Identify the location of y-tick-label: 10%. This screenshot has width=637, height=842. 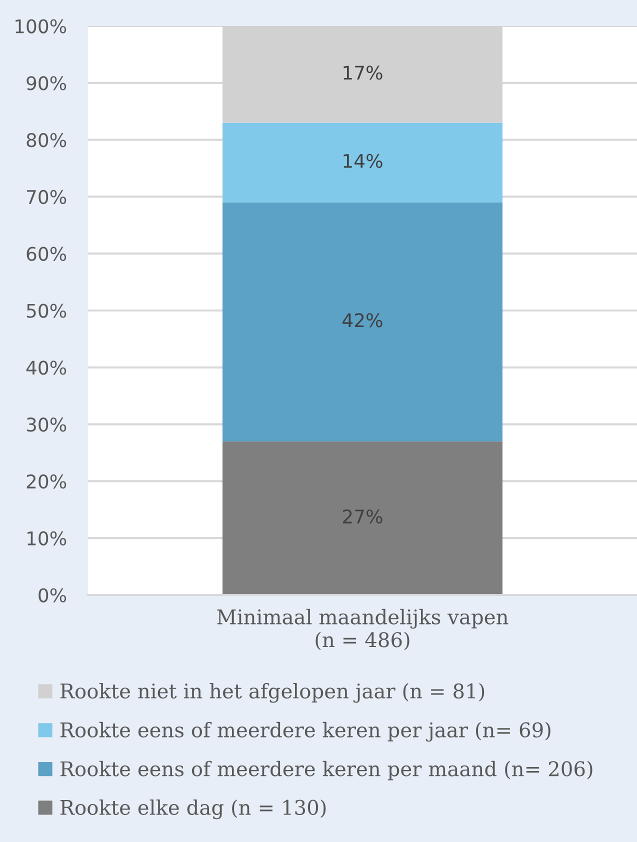
(47, 538).